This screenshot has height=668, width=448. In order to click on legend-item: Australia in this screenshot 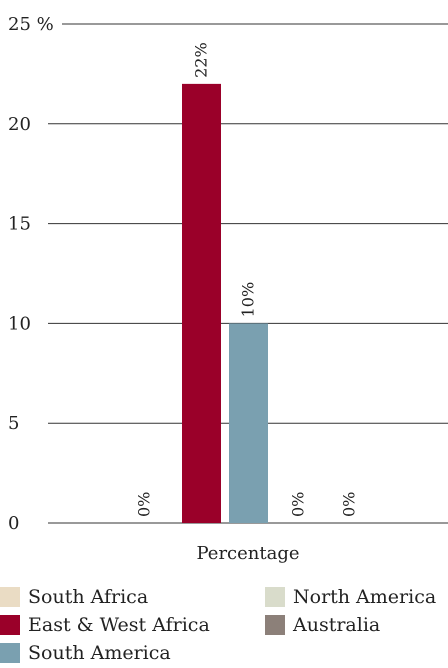, I will do `click(322, 625)`.